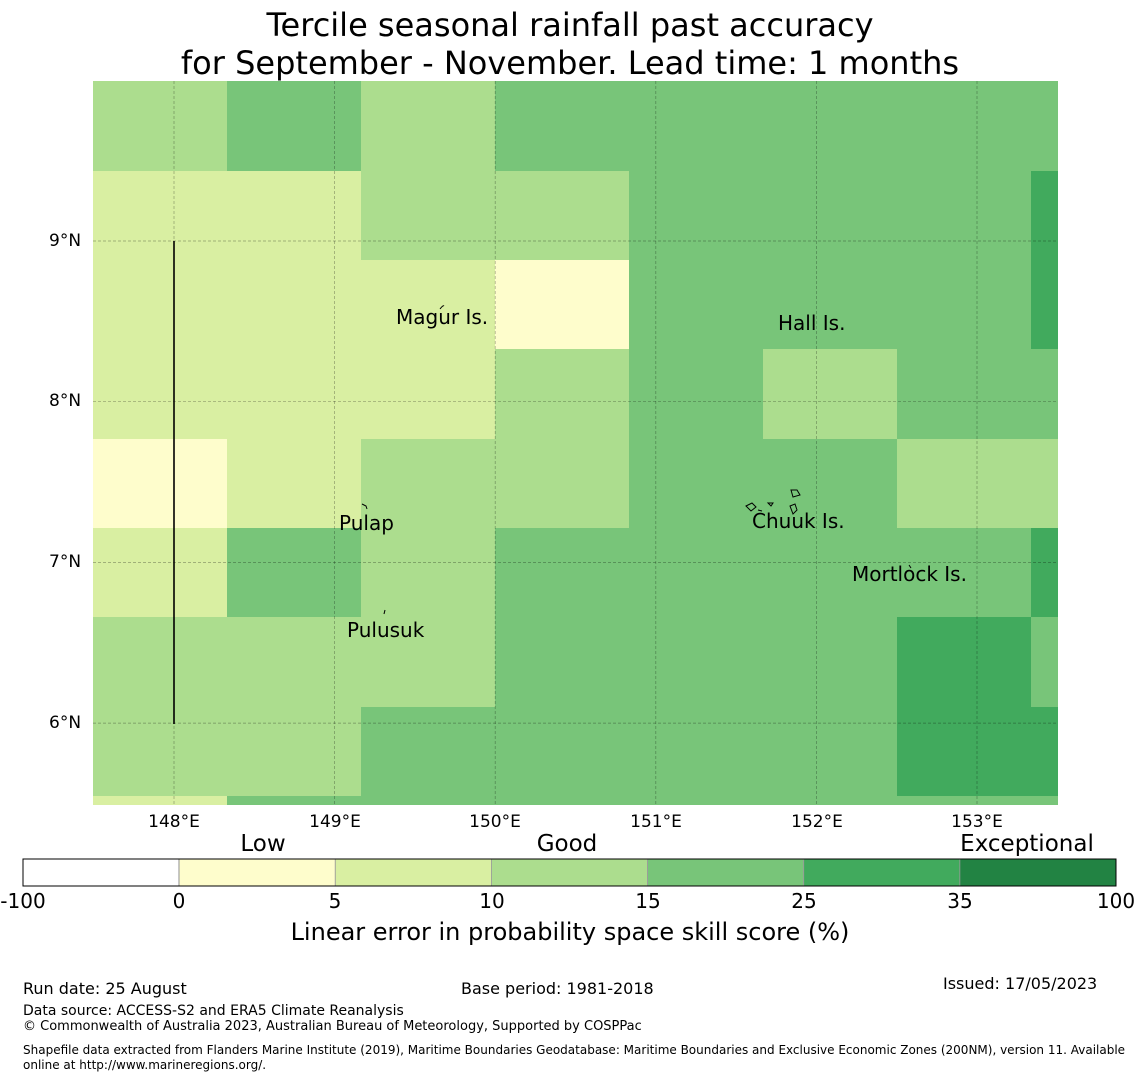 The height and width of the screenshot is (1080, 1140). Describe the element at coordinates (910, 566) in the screenshot. I see `mortlock-island-shape` at that location.